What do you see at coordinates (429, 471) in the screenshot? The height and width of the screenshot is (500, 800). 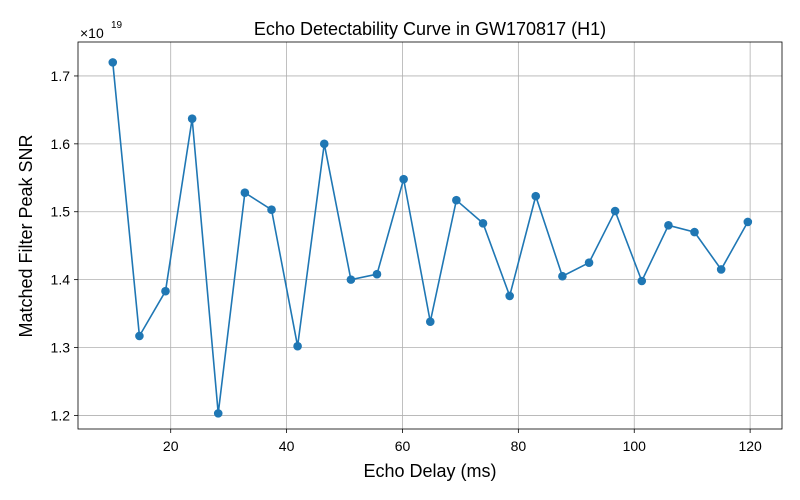 I see `x-axis-label: Echo Delay (ms)` at bounding box center [429, 471].